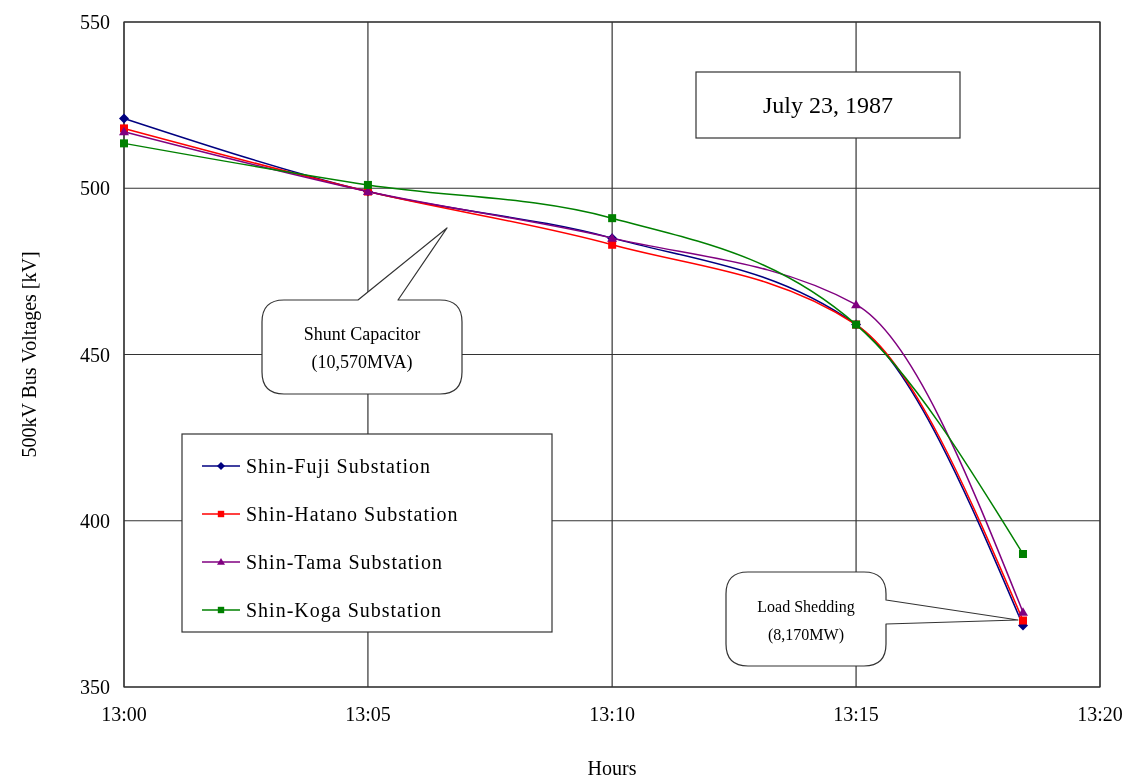 The image size is (1138, 783). Describe the element at coordinates (95, 22) in the screenshot. I see `y-tick-label: 550` at that location.